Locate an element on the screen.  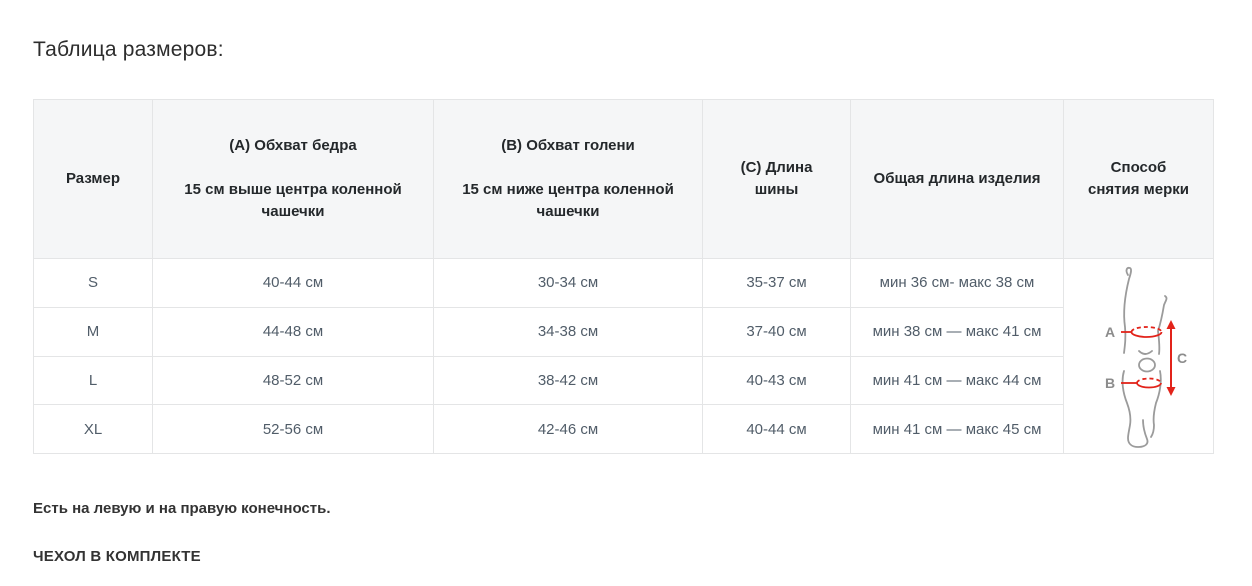
cell-total: мин 41 см — макс 44 см is located at coordinates (957, 380).